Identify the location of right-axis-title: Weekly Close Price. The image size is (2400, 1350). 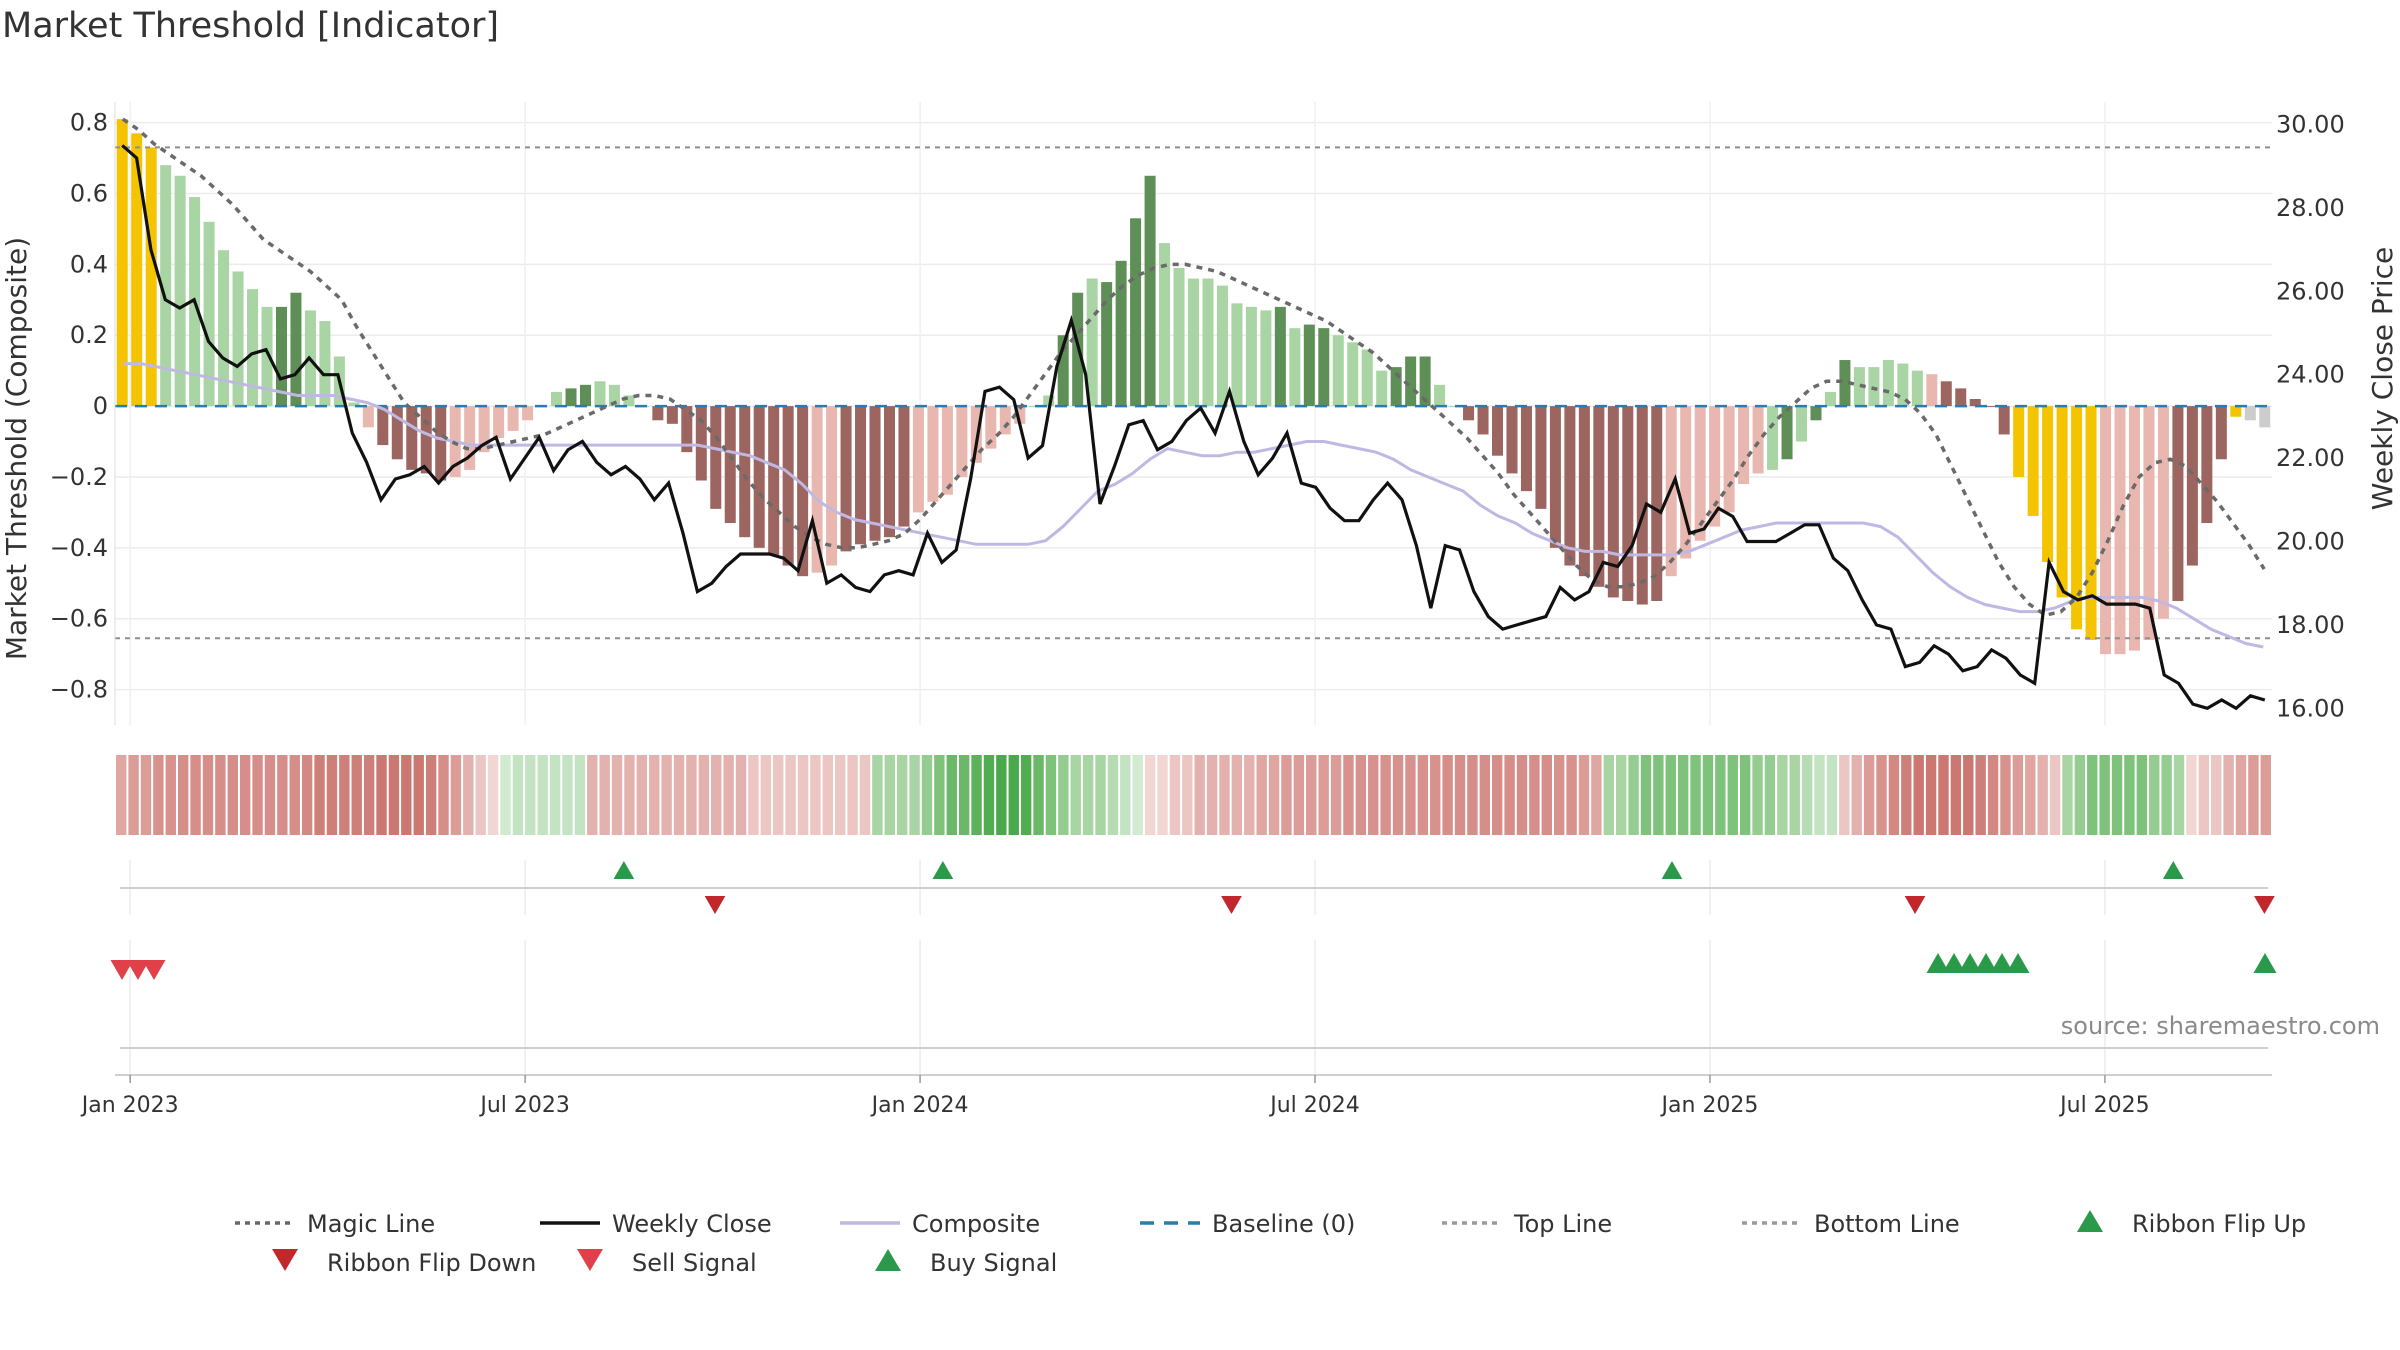
(2382, 378).